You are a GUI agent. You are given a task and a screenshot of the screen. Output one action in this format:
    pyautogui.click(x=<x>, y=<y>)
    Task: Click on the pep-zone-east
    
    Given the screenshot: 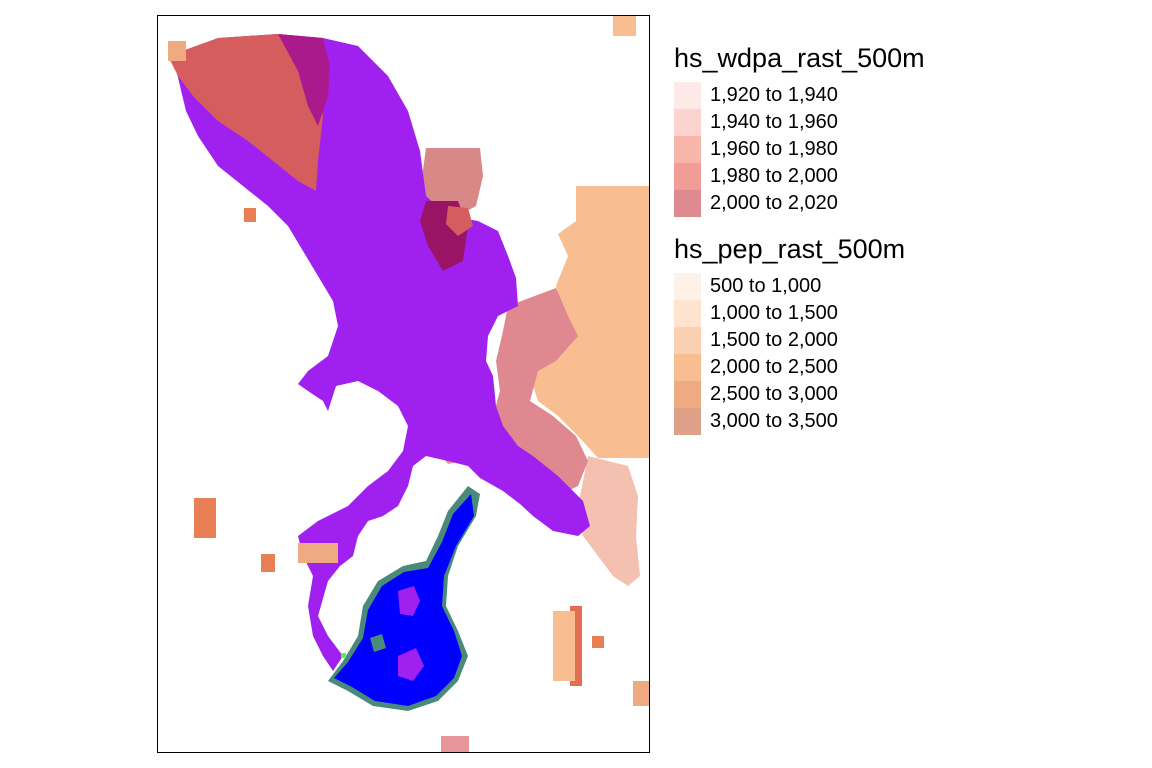 What is the action you would take?
    pyautogui.click(x=589, y=322)
    